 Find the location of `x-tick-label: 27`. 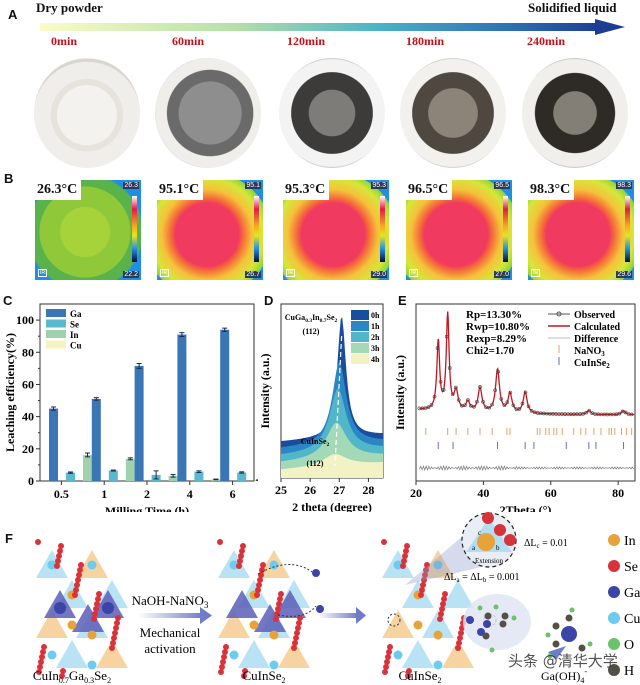

x-tick-label: 27 is located at coordinates (339, 490).